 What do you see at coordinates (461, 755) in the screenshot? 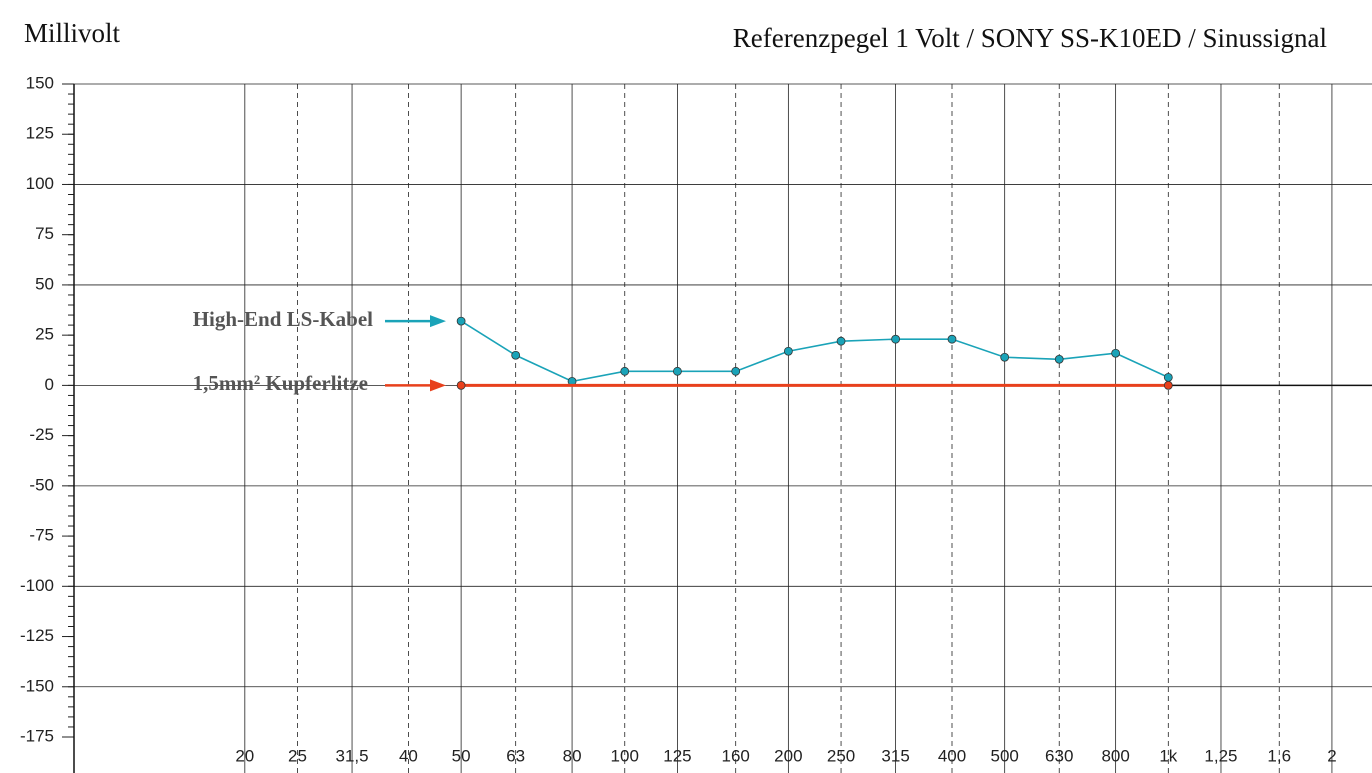
I see `x-tick-label: 50` at bounding box center [461, 755].